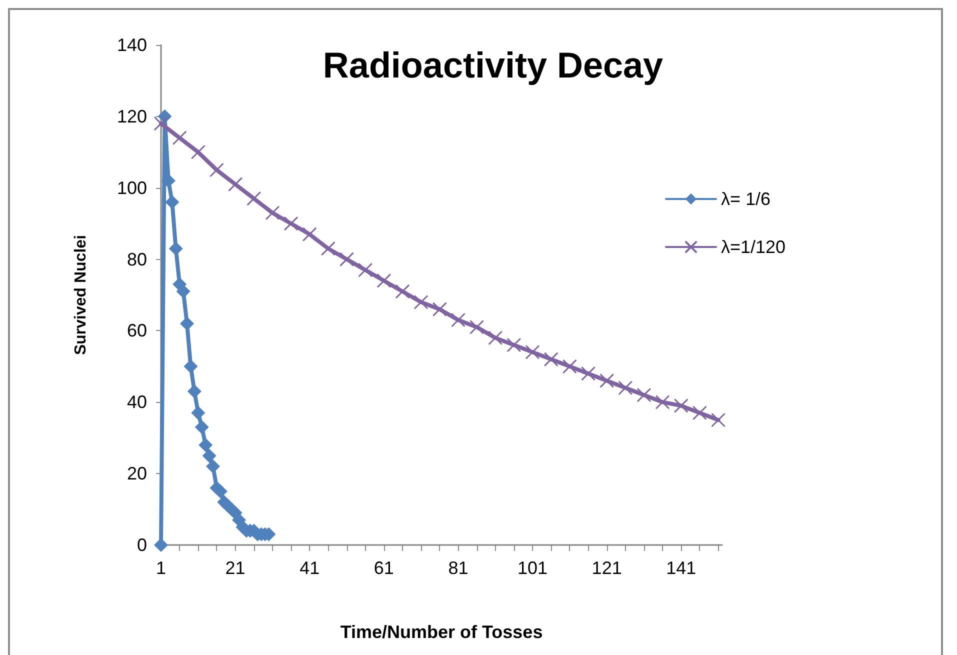 The width and height of the screenshot is (957, 655). What do you see at coordinates (131, 116) in the screenshot?
I see `y-tick-label: 120` at bounding box center [131, 116].